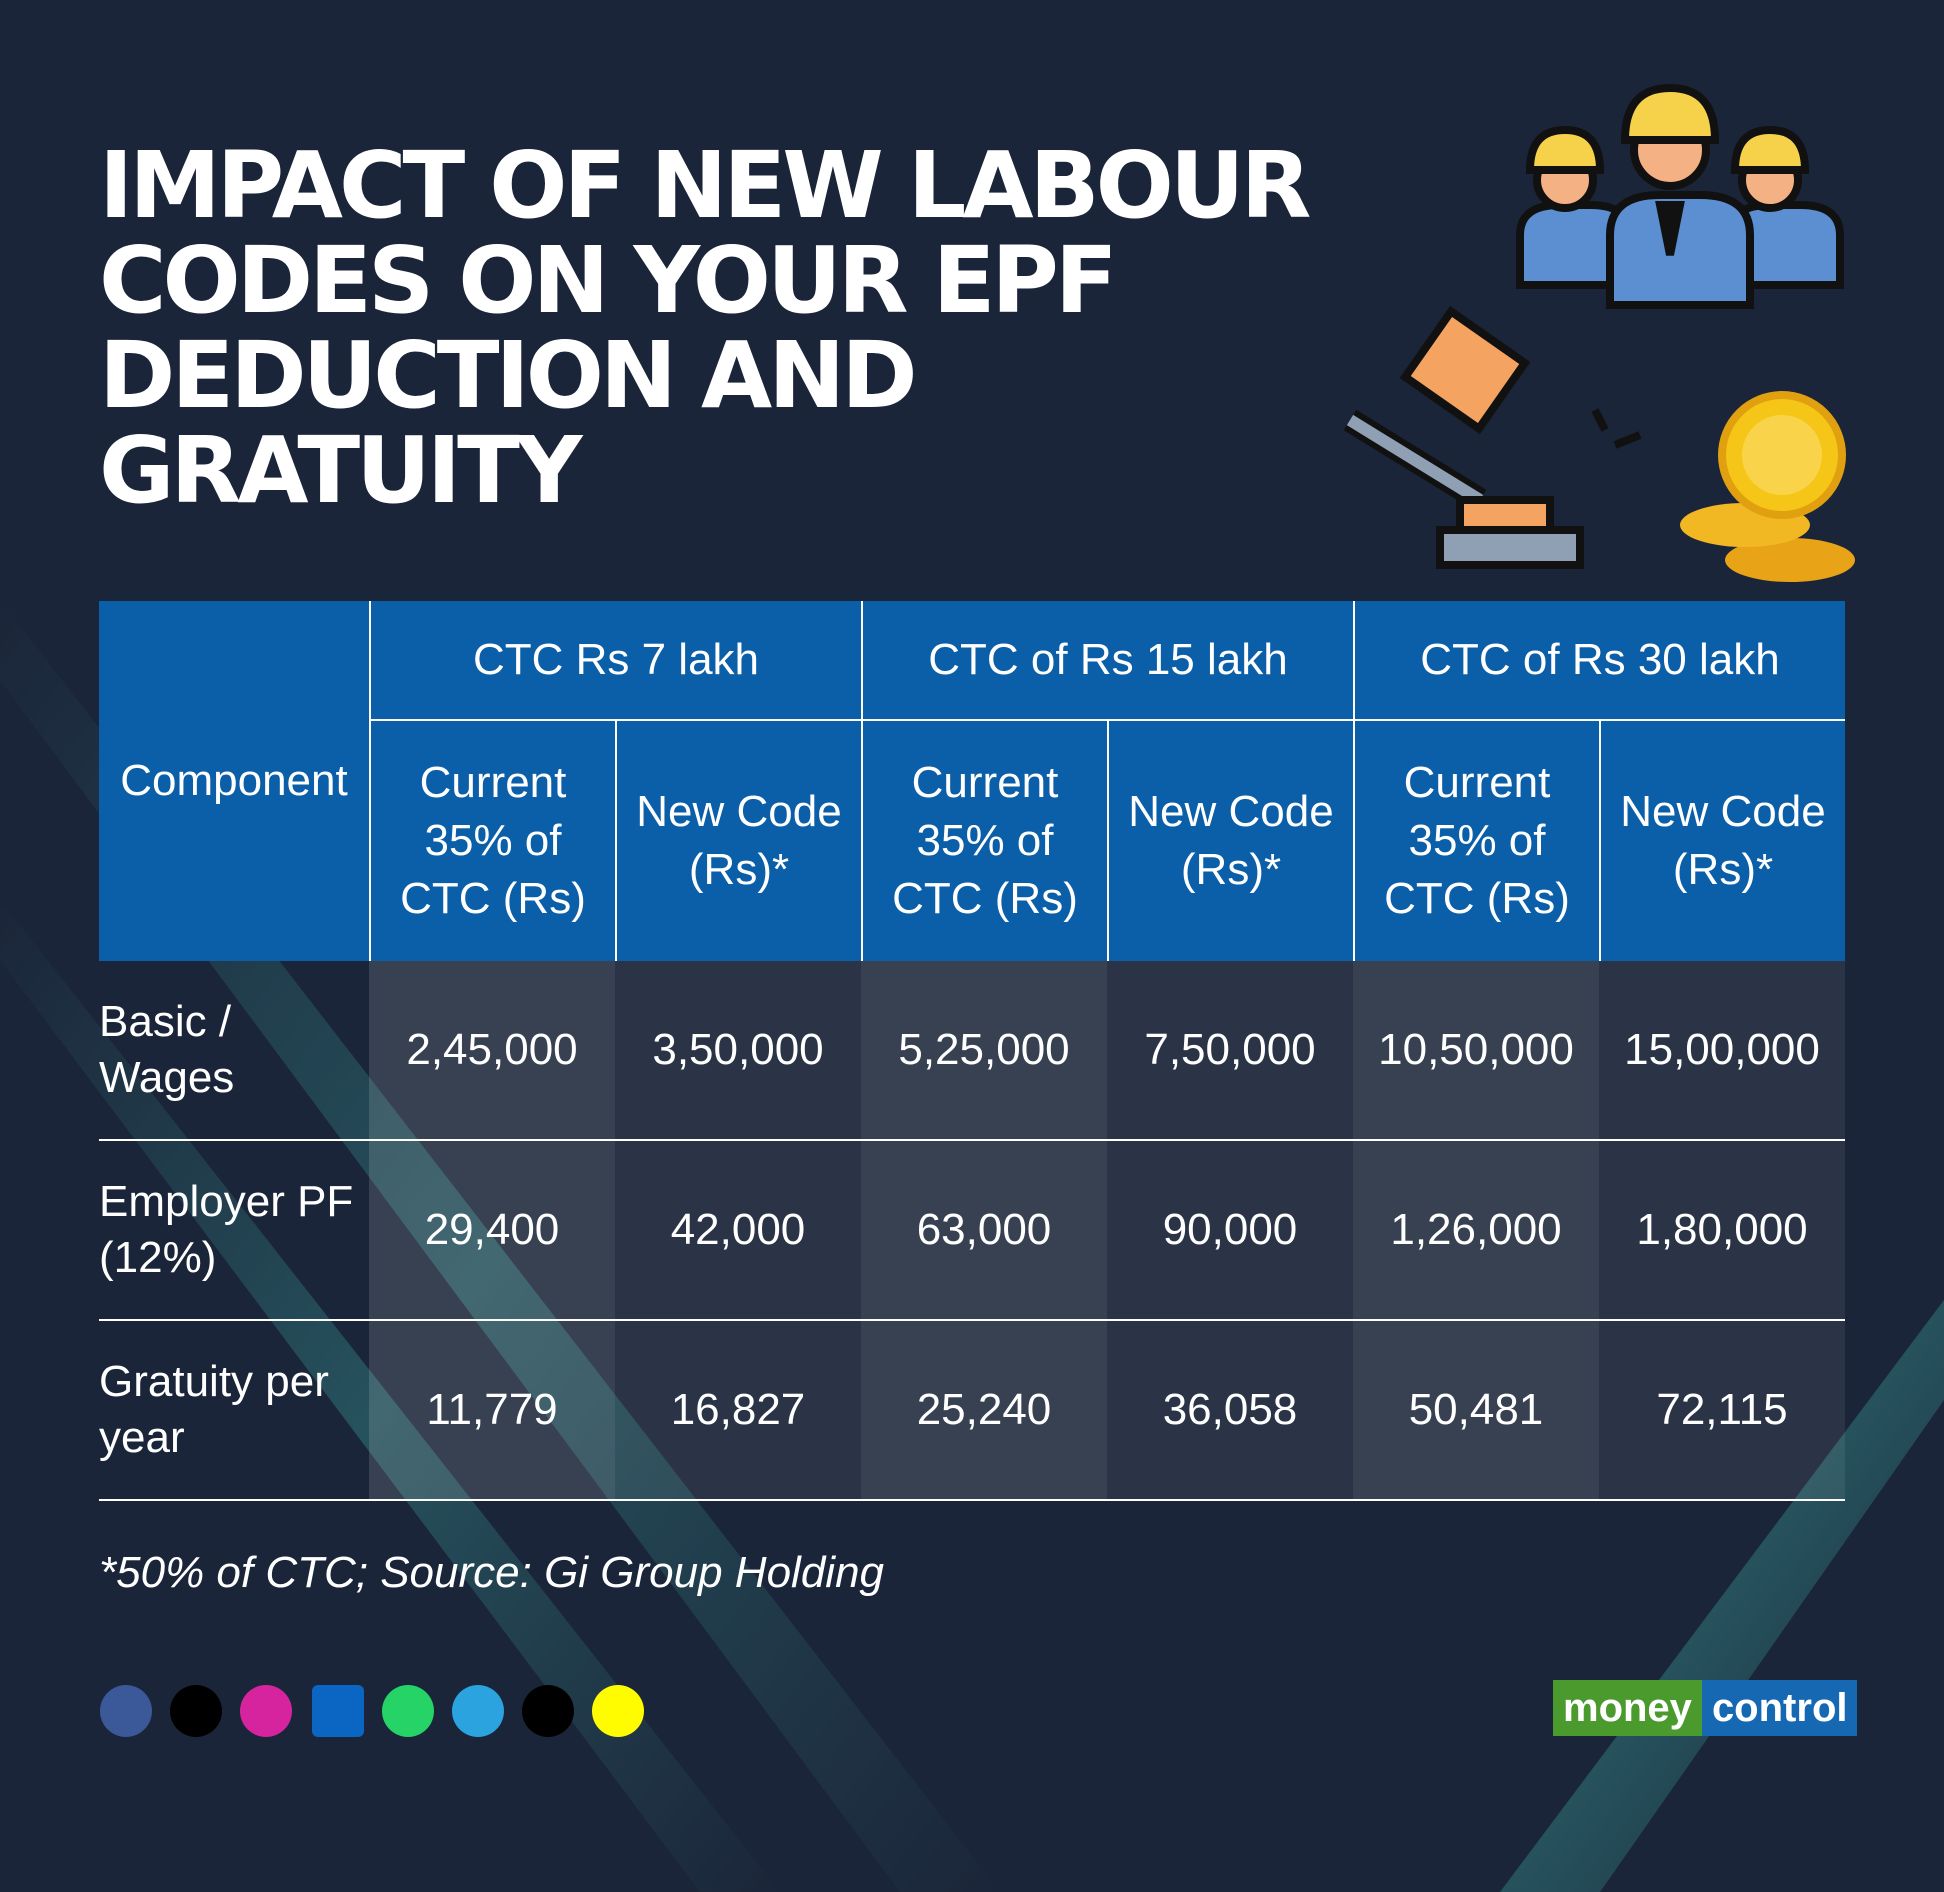 Image resolution: width=1944 pixels, height=1892 pixels. I want to click on value-cell: 16,827, so click(738, 1411).